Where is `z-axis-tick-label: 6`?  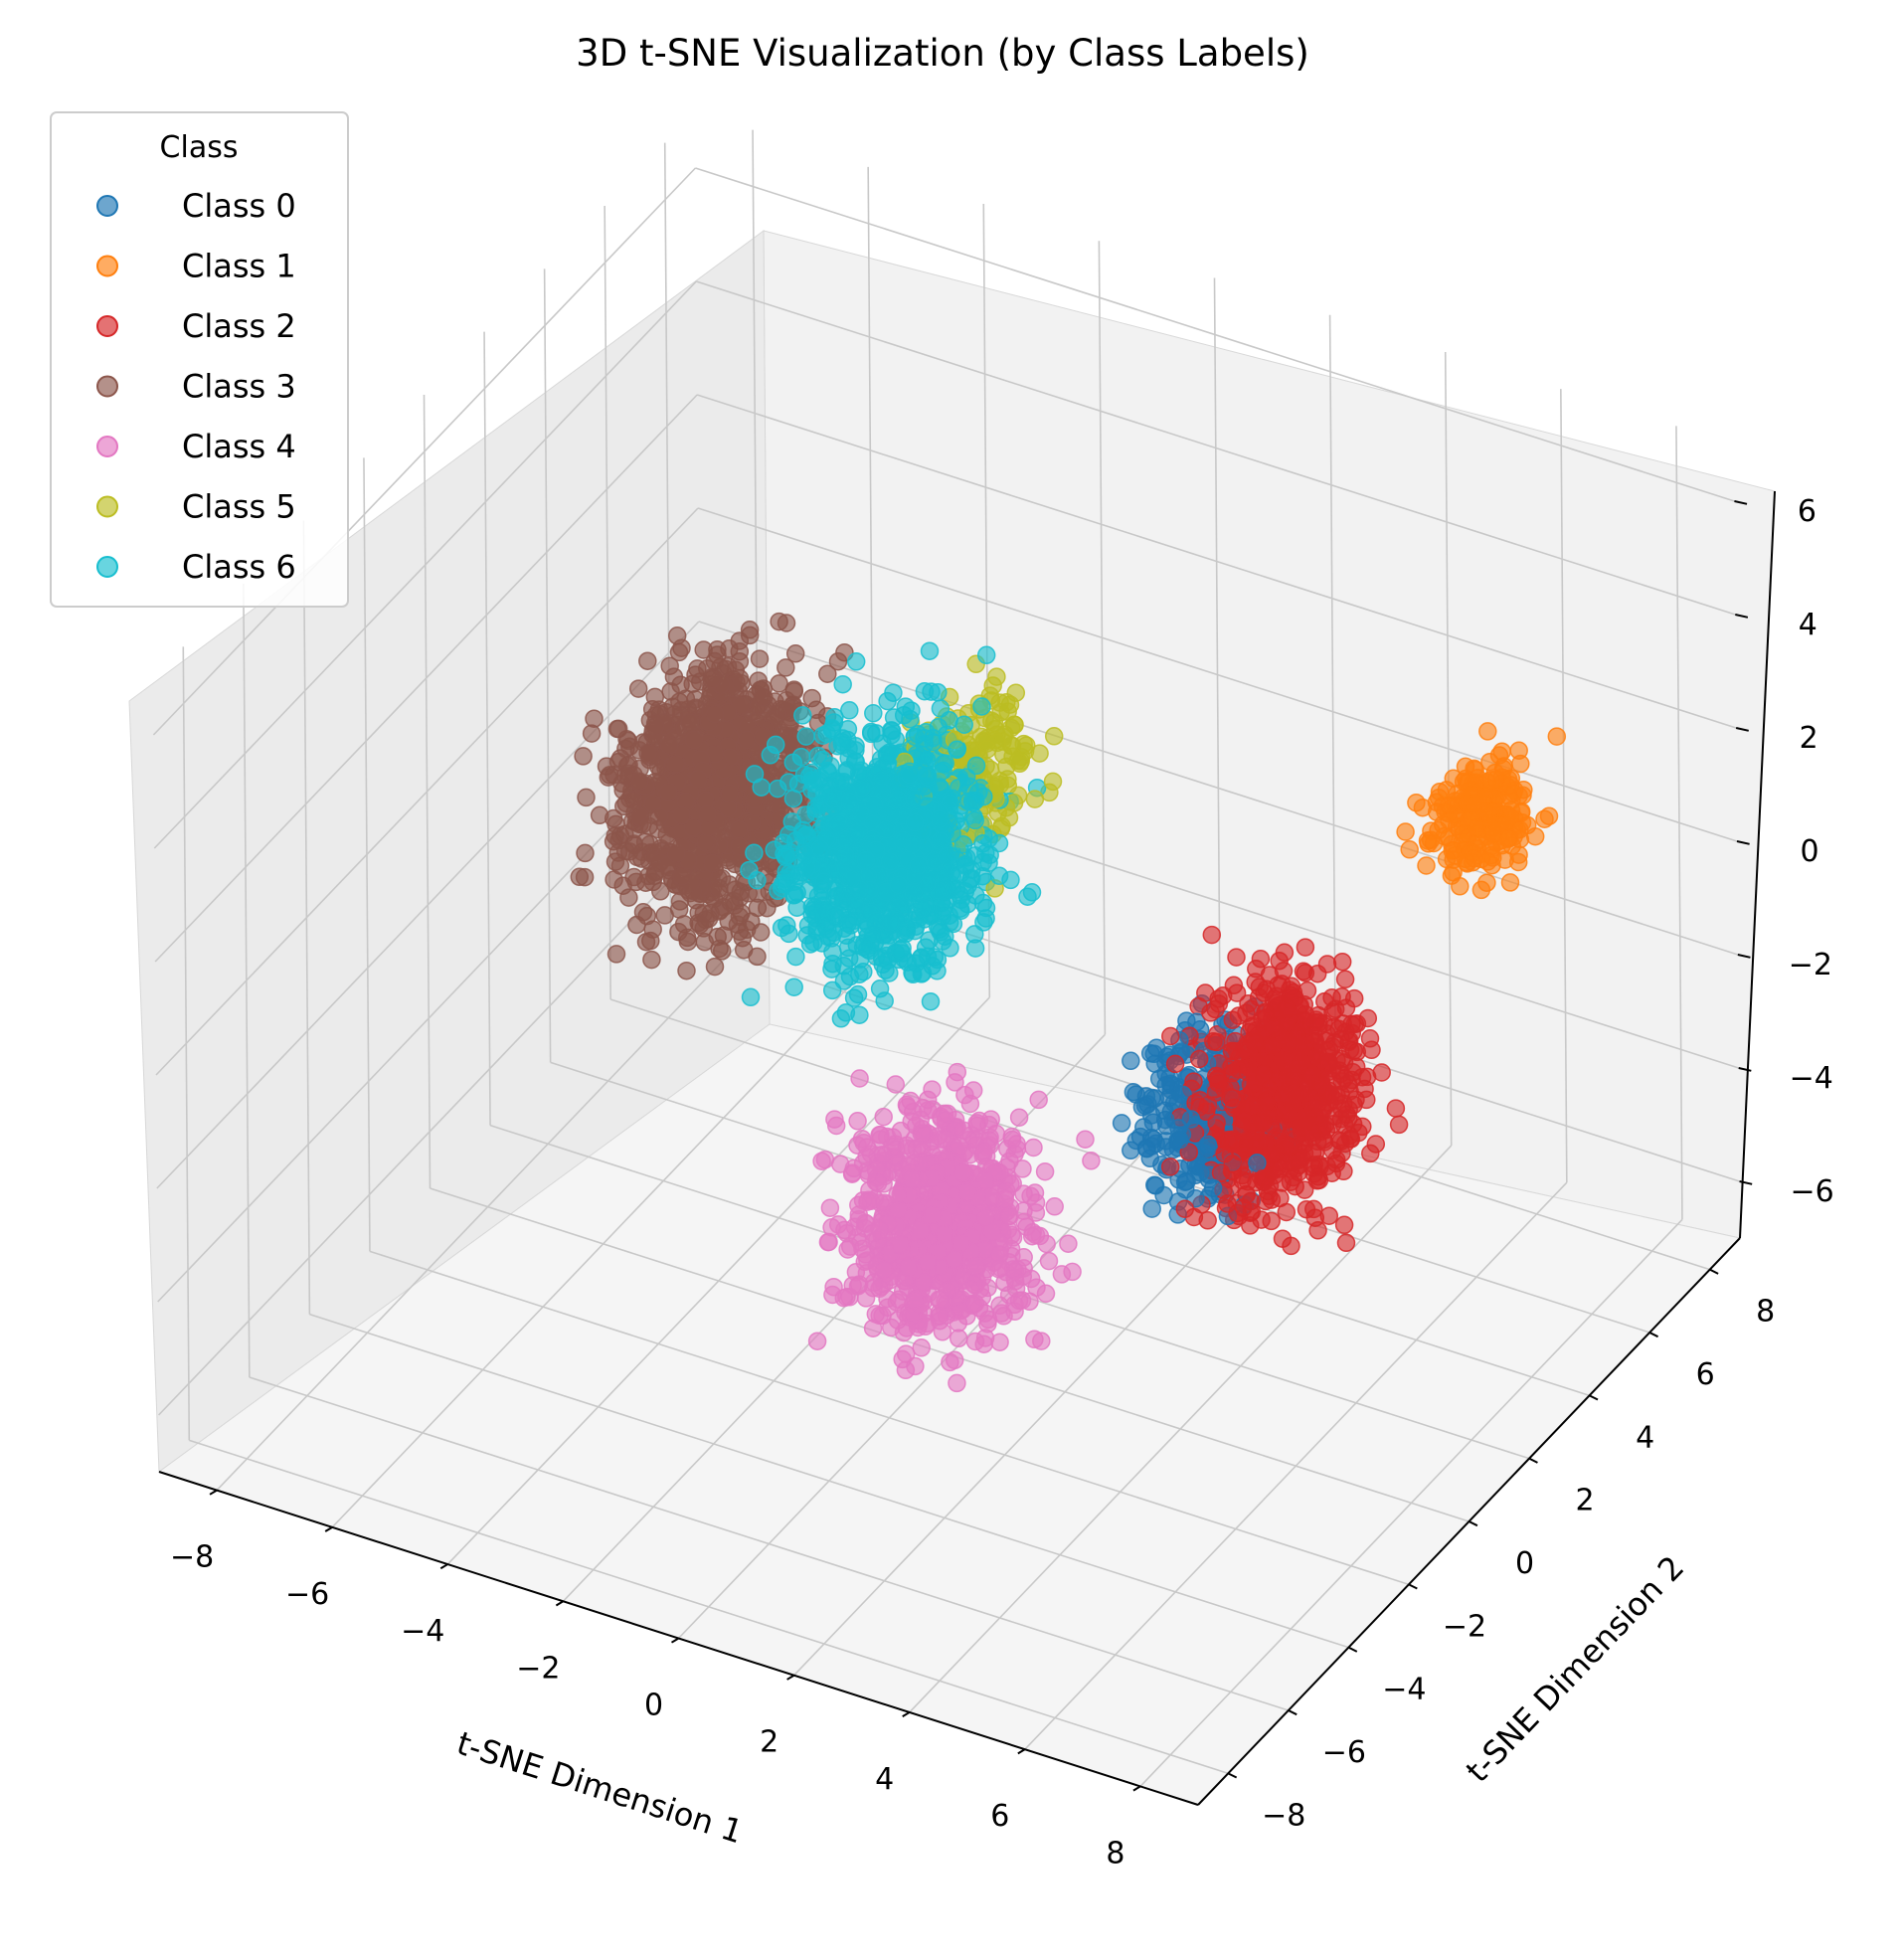 z-axis-tick-label: 6 is located at coordinates (1807, 511).